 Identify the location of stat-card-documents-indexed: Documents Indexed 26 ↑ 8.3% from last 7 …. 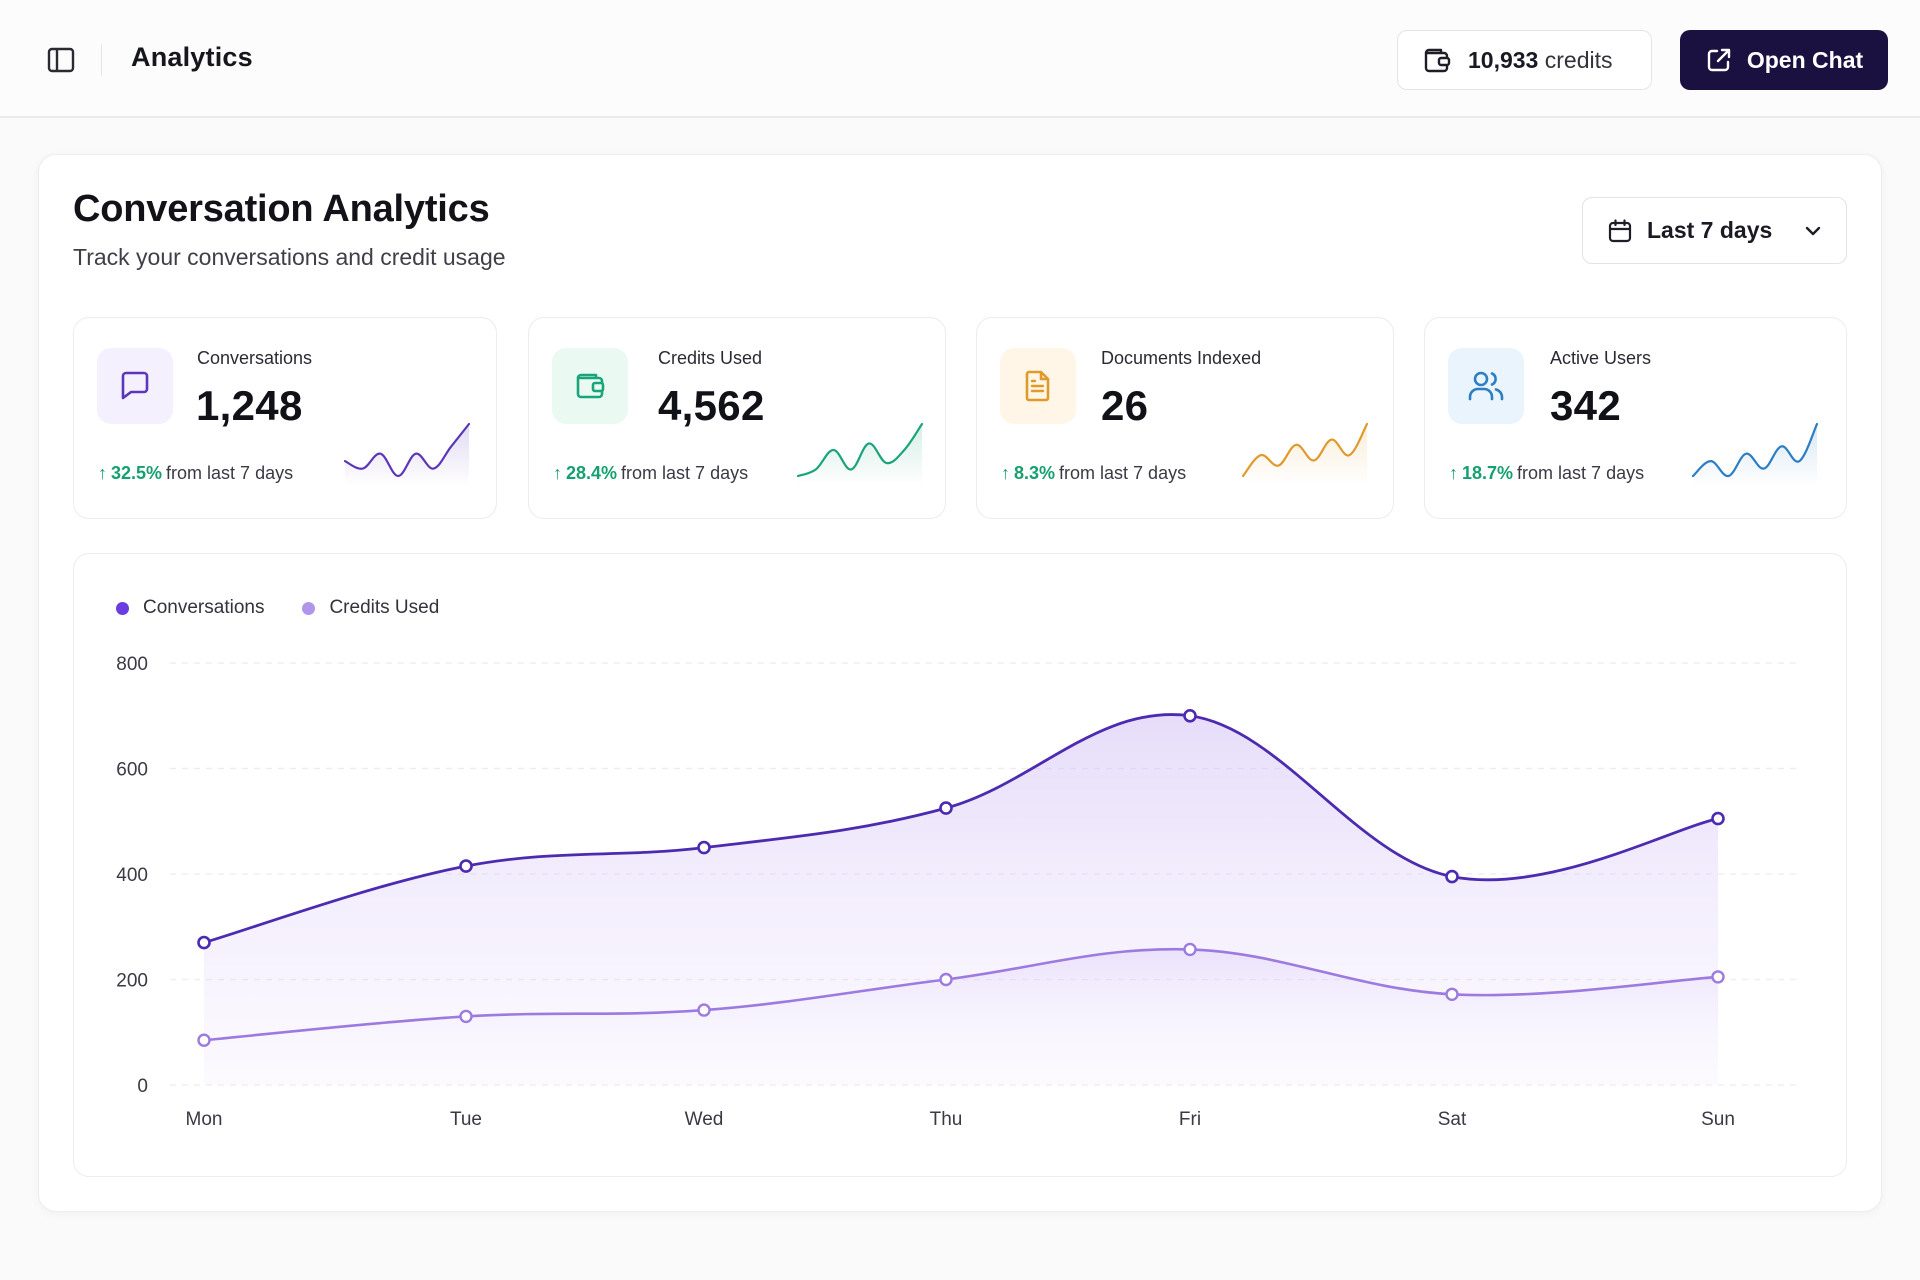
(1185, 418).